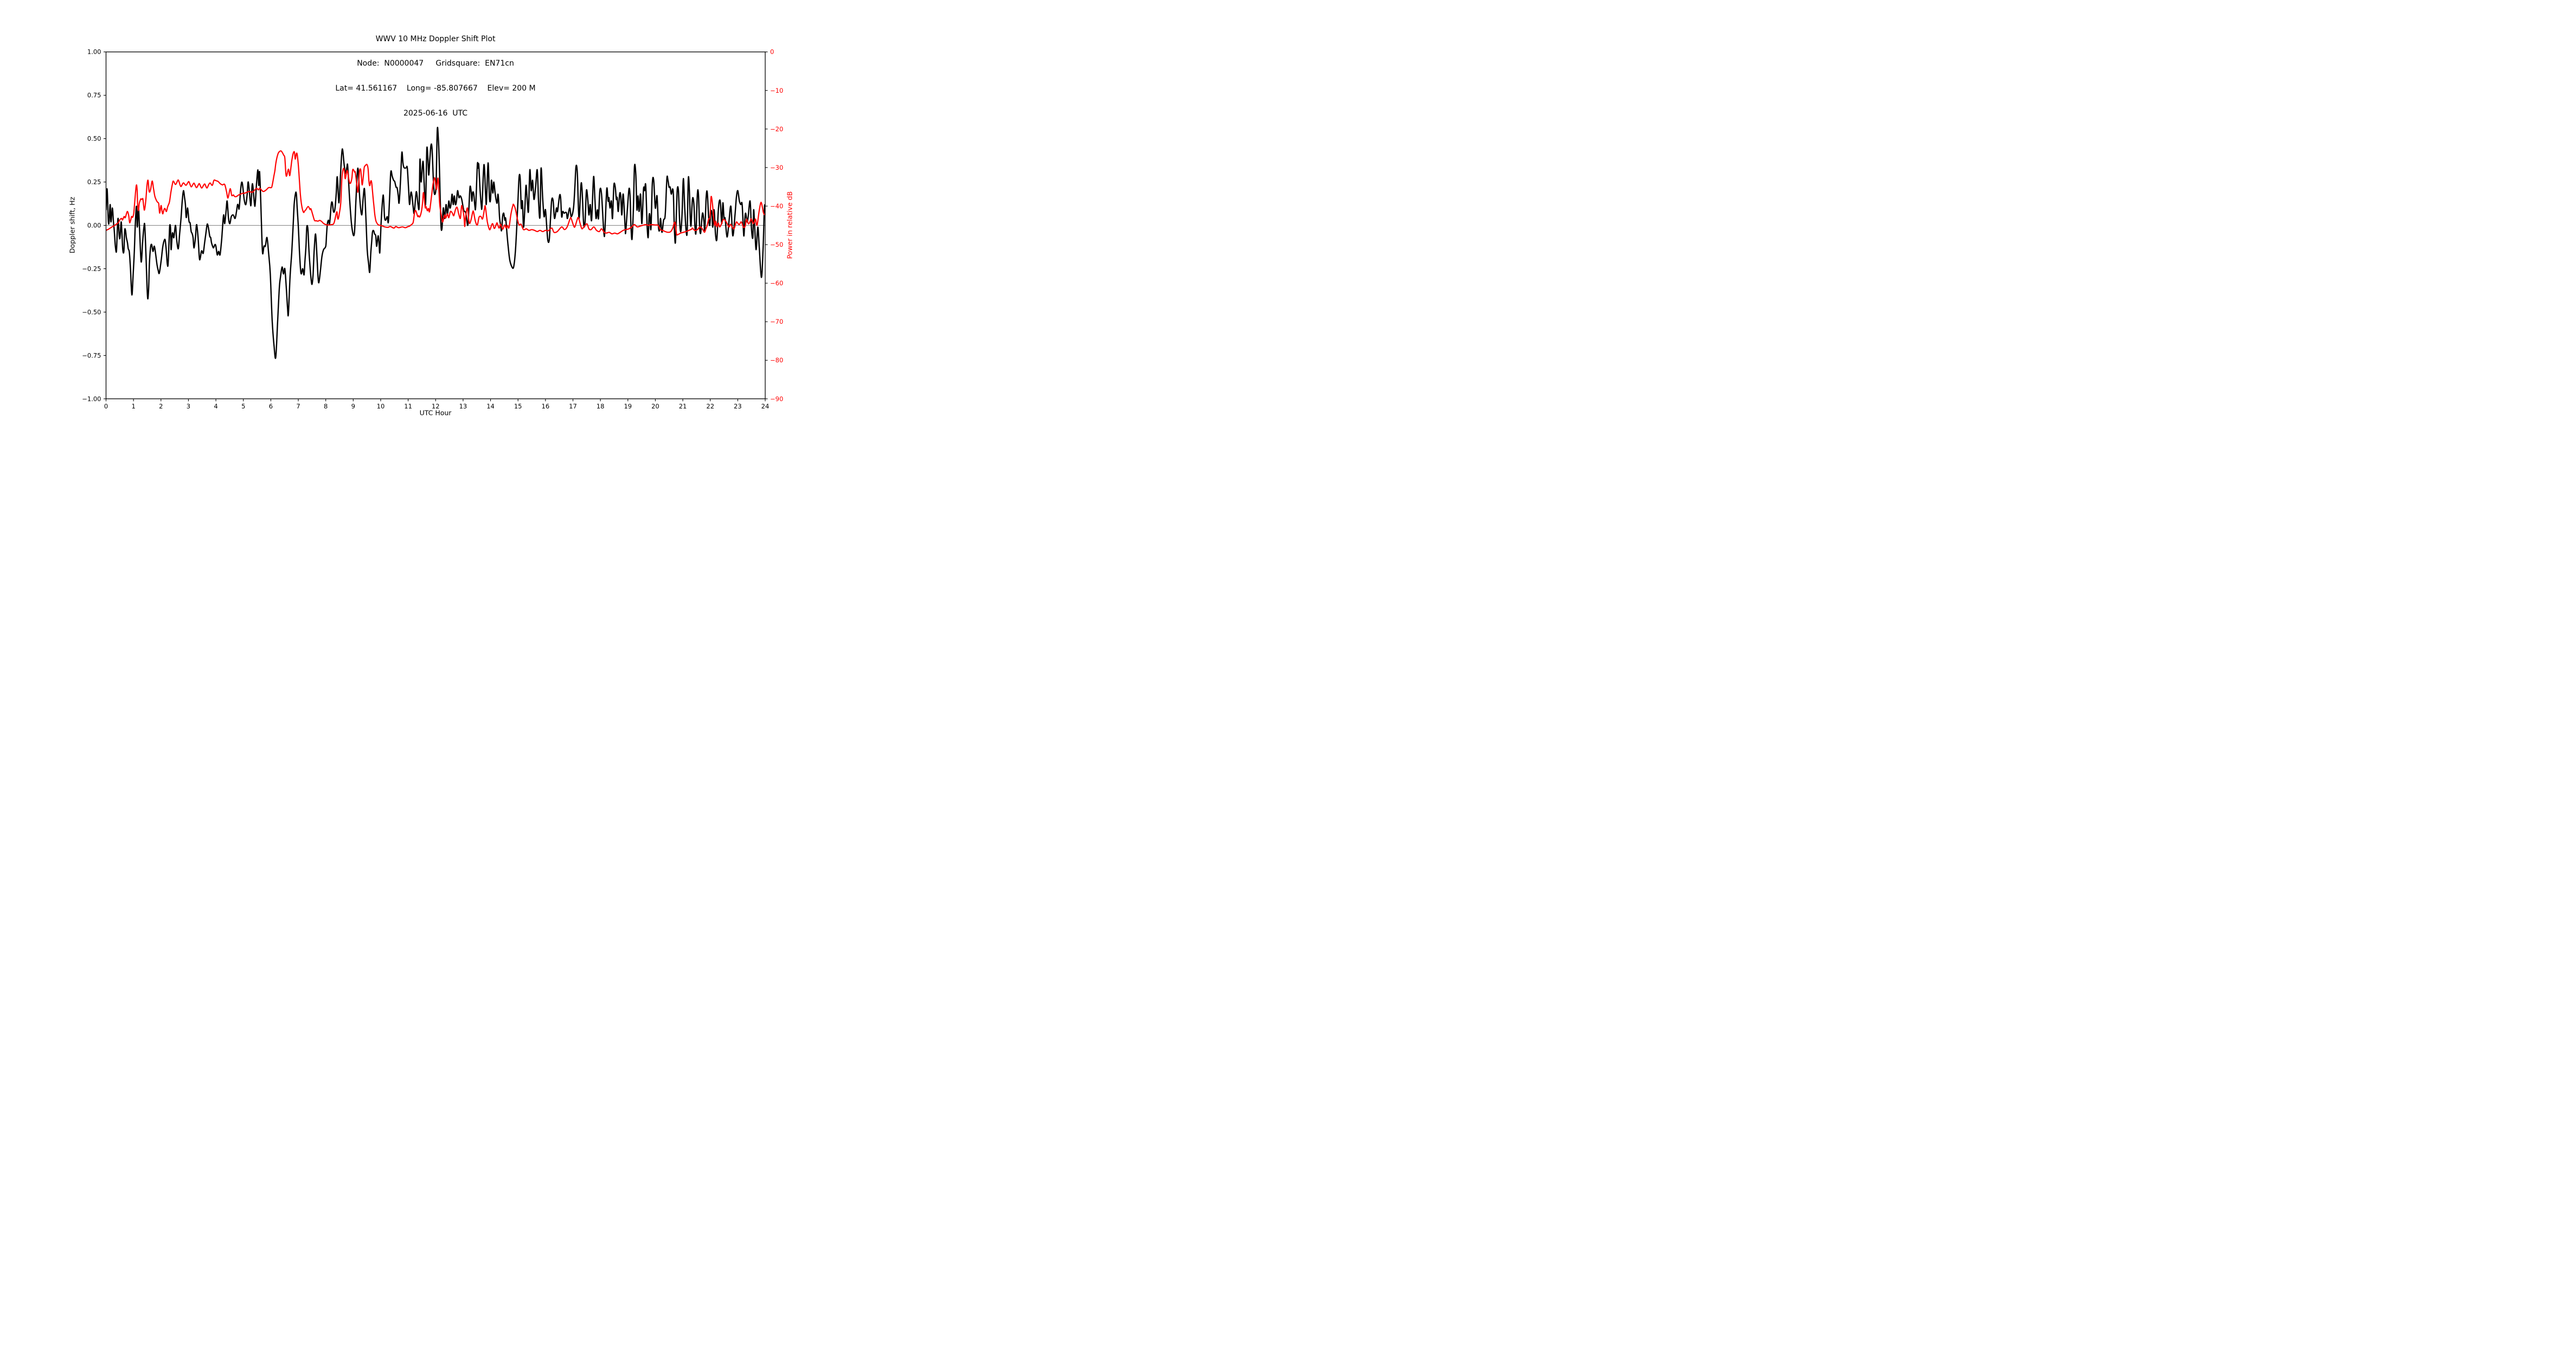  I want to click on x-tick-label: 1, so click(133, 406).